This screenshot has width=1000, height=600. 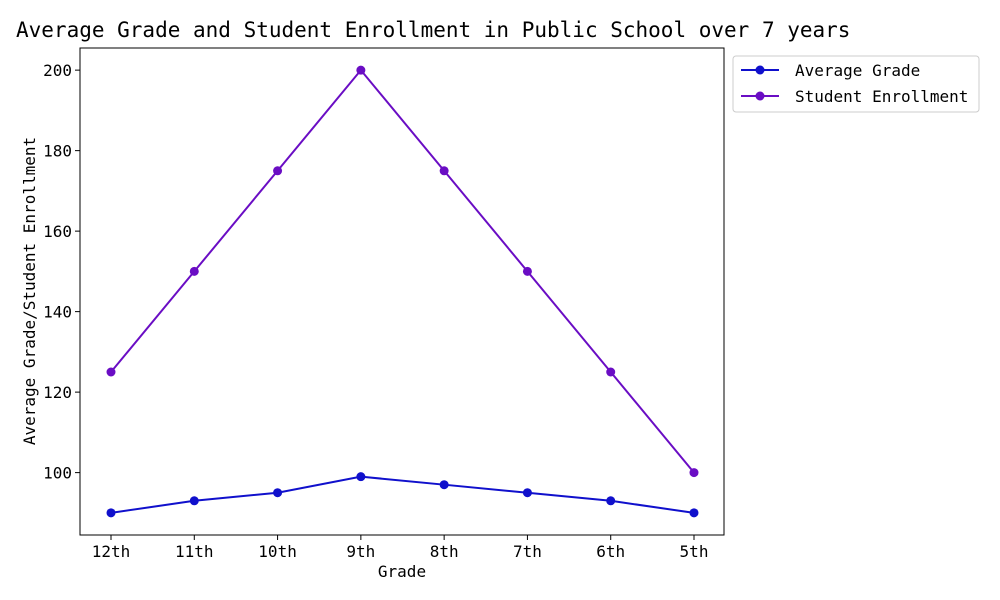 I want to click on x-tick-label: 10th, so click(x=277, y=551).